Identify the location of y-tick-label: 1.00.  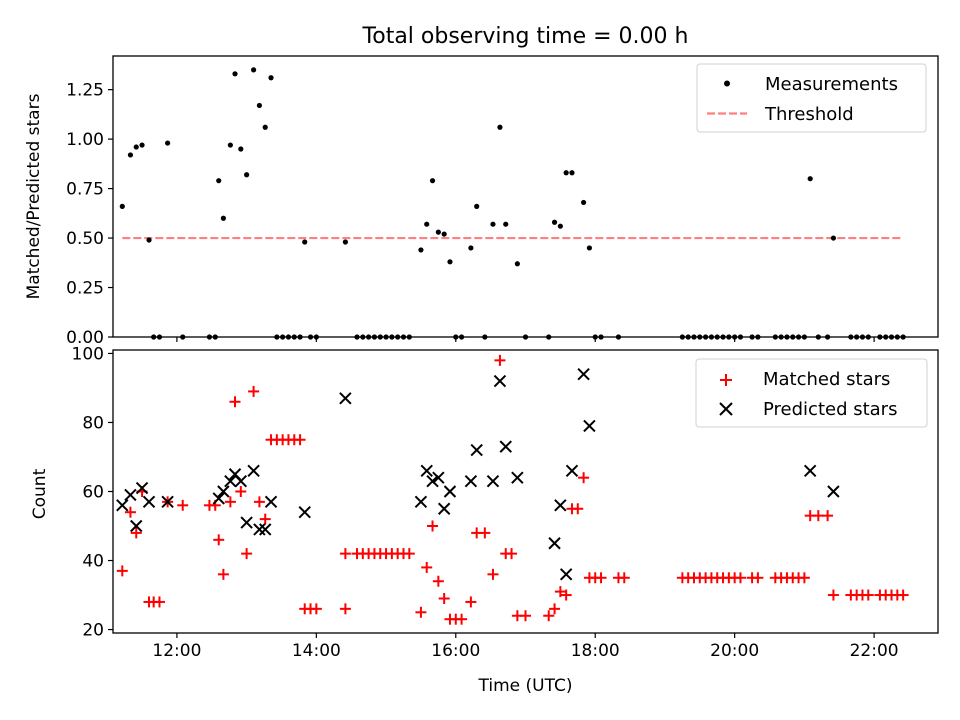
(85, 140).